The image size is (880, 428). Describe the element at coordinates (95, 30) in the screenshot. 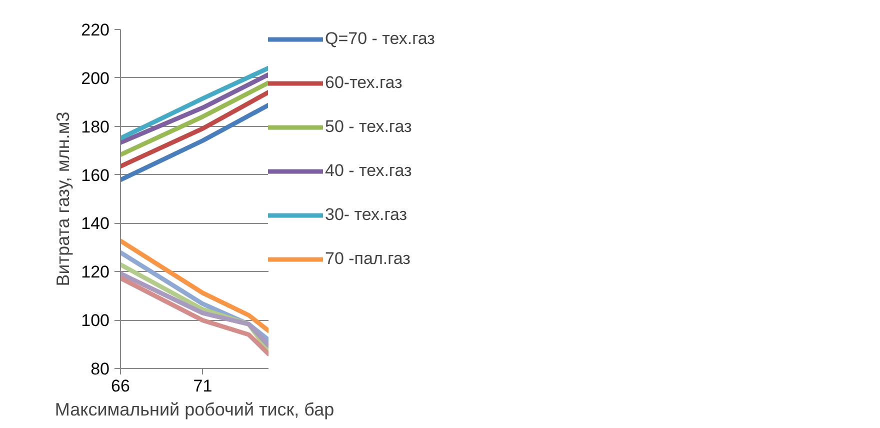

I see `y-tick-label: 220` at that location.